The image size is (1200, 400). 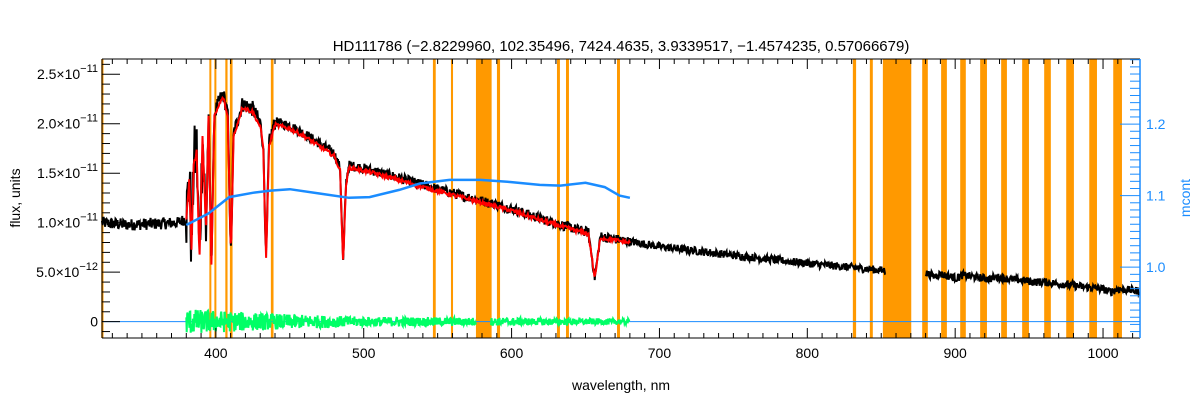 What do you see at coordinates (808, 353) in the screenshot?
I see `x-tick-label: 800` at bounding box center [808, 353].